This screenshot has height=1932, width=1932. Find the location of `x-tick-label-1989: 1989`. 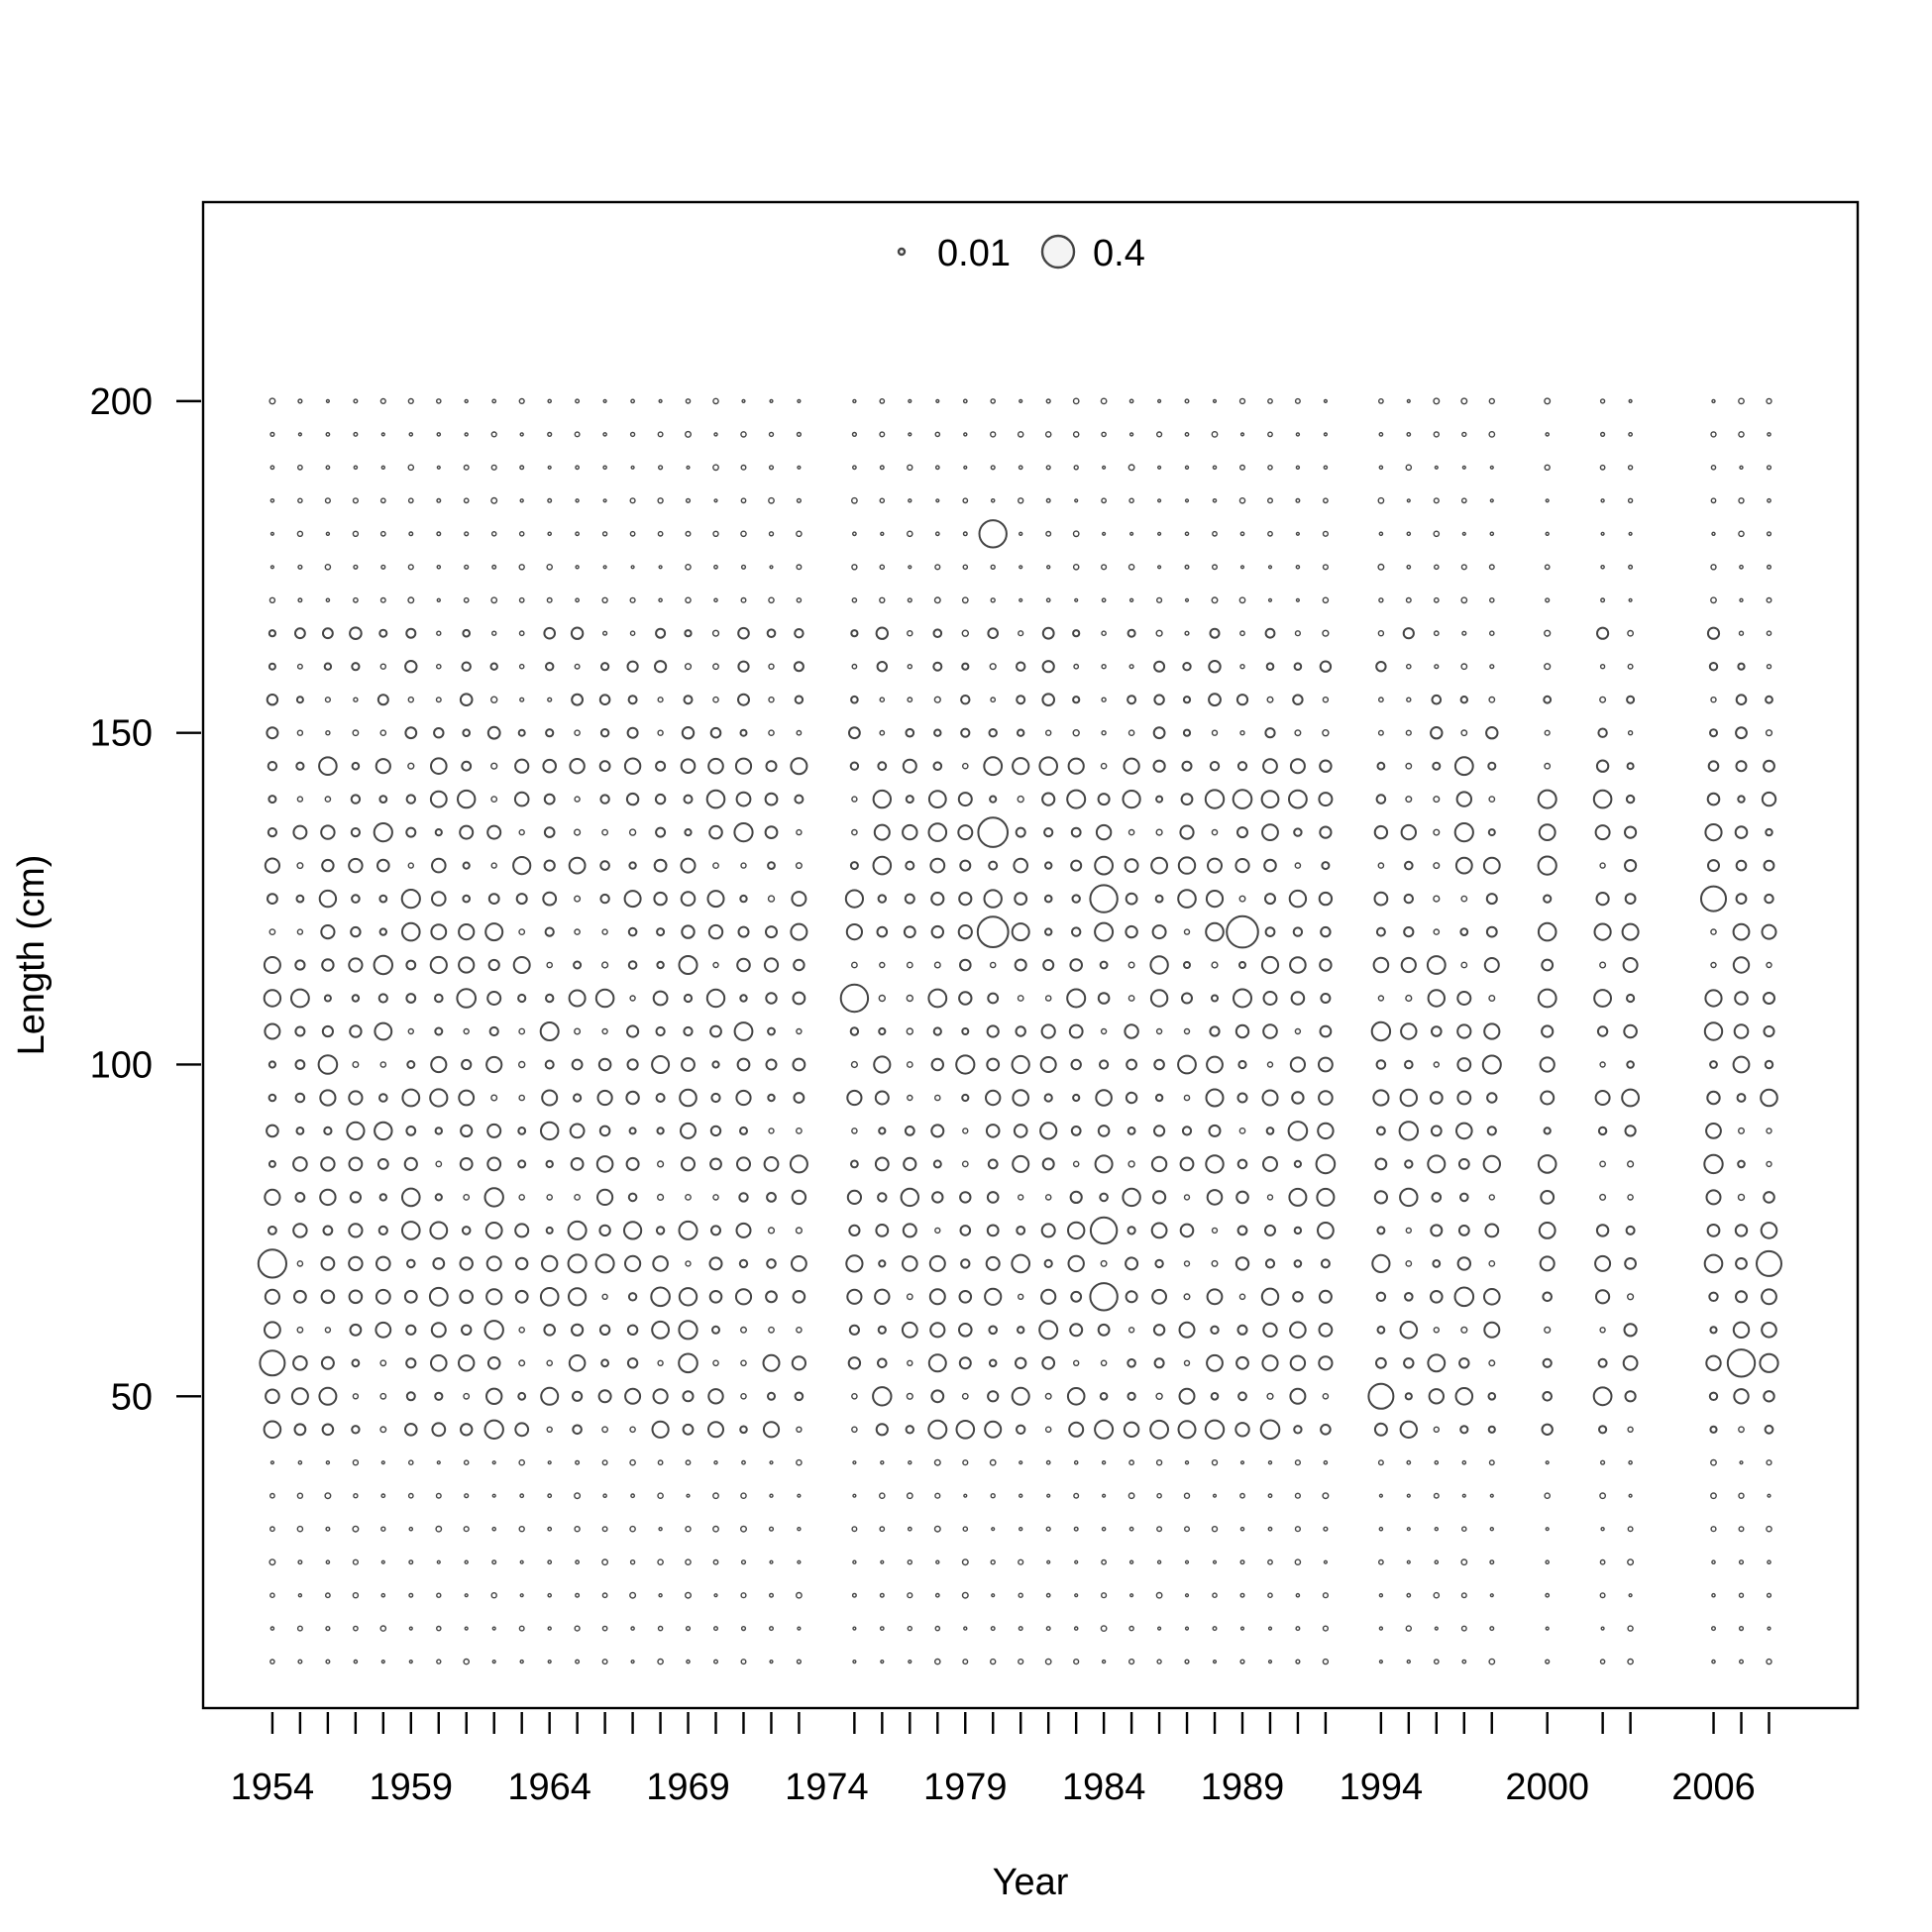

x-tick-label-1989: 1989 is located at coordinates (1243, 1787).